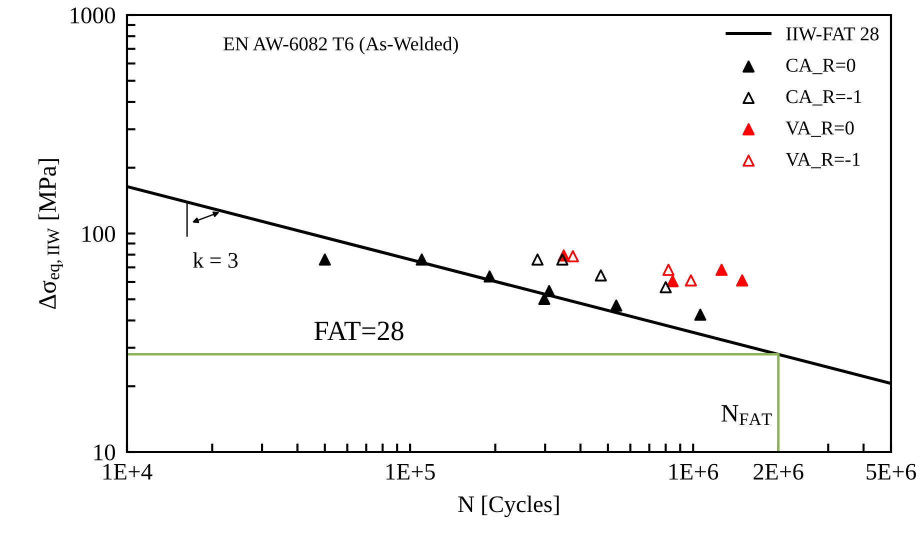  I want to click on annotation: N$_{FAT}$, so click(747, 415).